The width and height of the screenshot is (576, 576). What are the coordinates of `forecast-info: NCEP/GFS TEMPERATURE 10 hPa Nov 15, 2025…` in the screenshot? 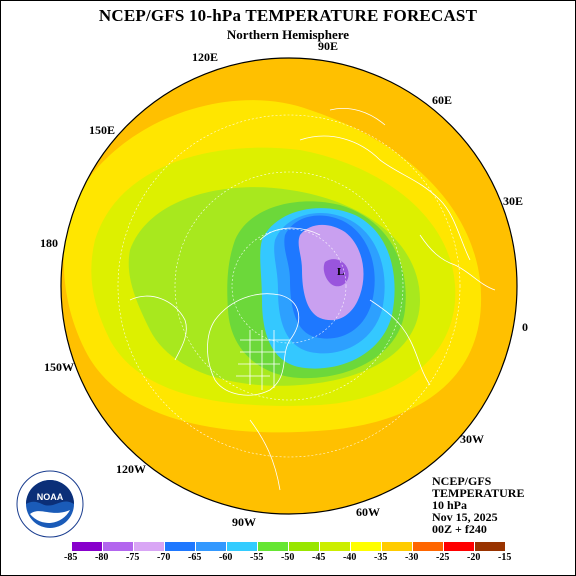 It's located at (478, 505).